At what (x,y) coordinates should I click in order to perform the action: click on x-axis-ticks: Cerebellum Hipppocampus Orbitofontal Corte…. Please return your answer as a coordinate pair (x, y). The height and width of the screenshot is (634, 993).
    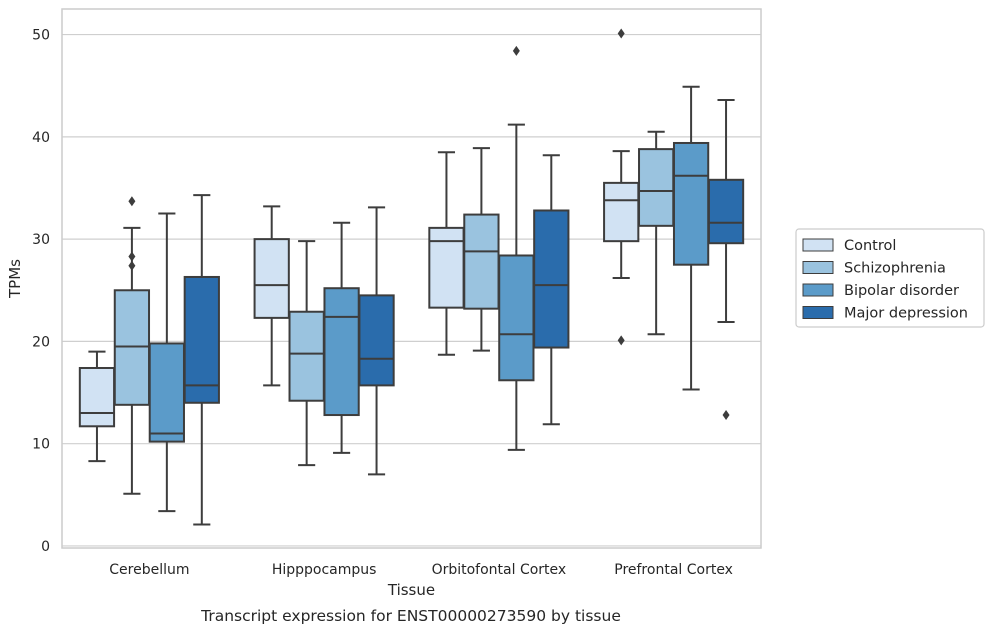
    Looking at the image, I should click on (421, 570).